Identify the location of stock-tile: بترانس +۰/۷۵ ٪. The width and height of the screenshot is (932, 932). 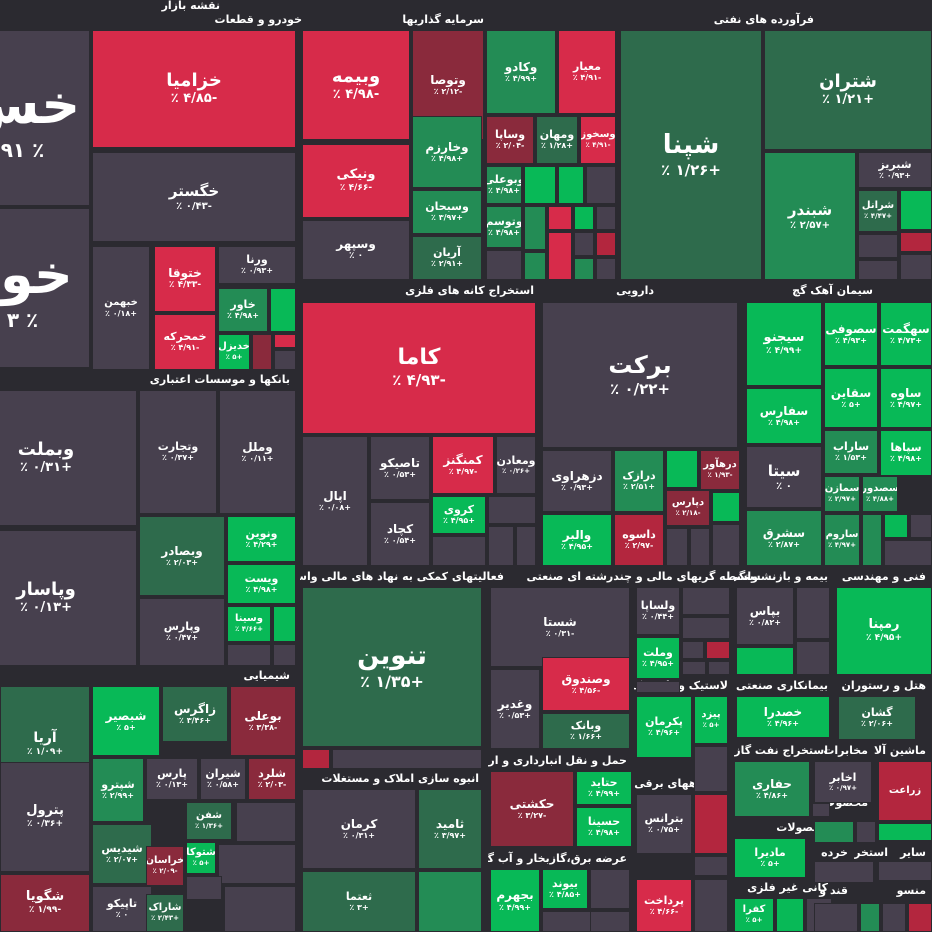
(664, 824).